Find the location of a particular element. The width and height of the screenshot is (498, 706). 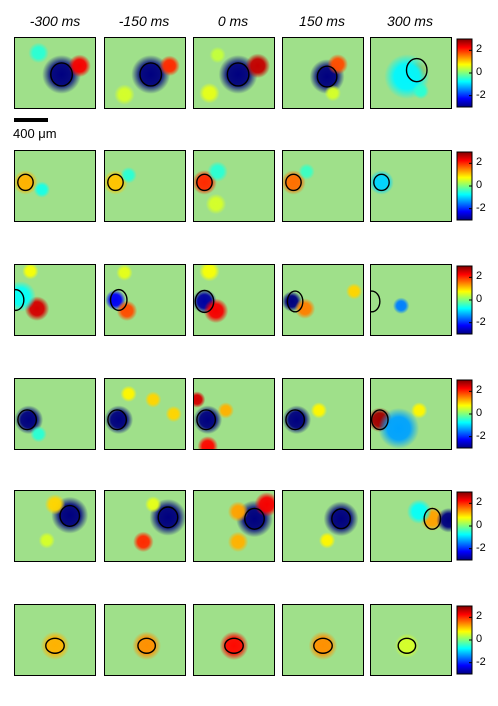

column-label-2: -150 ms is located at coordinates (144, 21).